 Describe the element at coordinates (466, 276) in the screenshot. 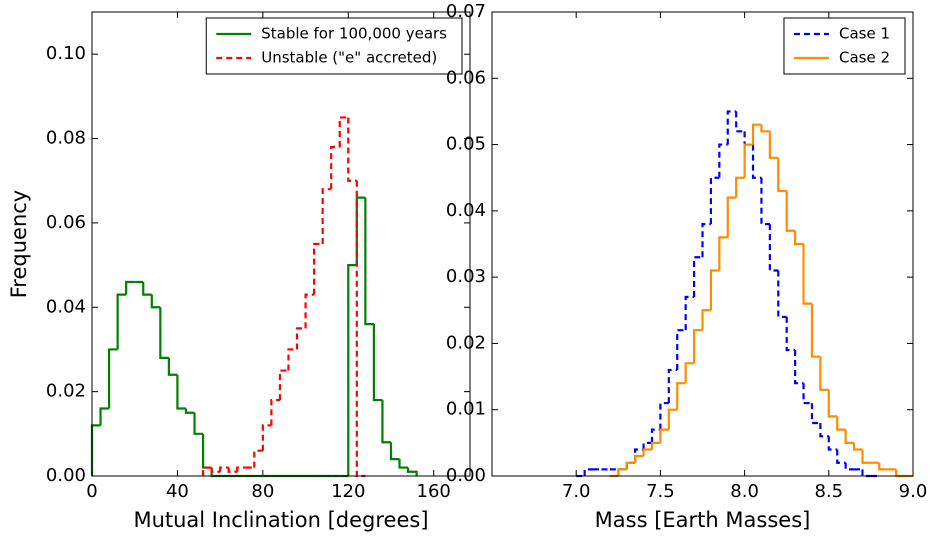

I see `y-tick-label: 0.03` at that location.